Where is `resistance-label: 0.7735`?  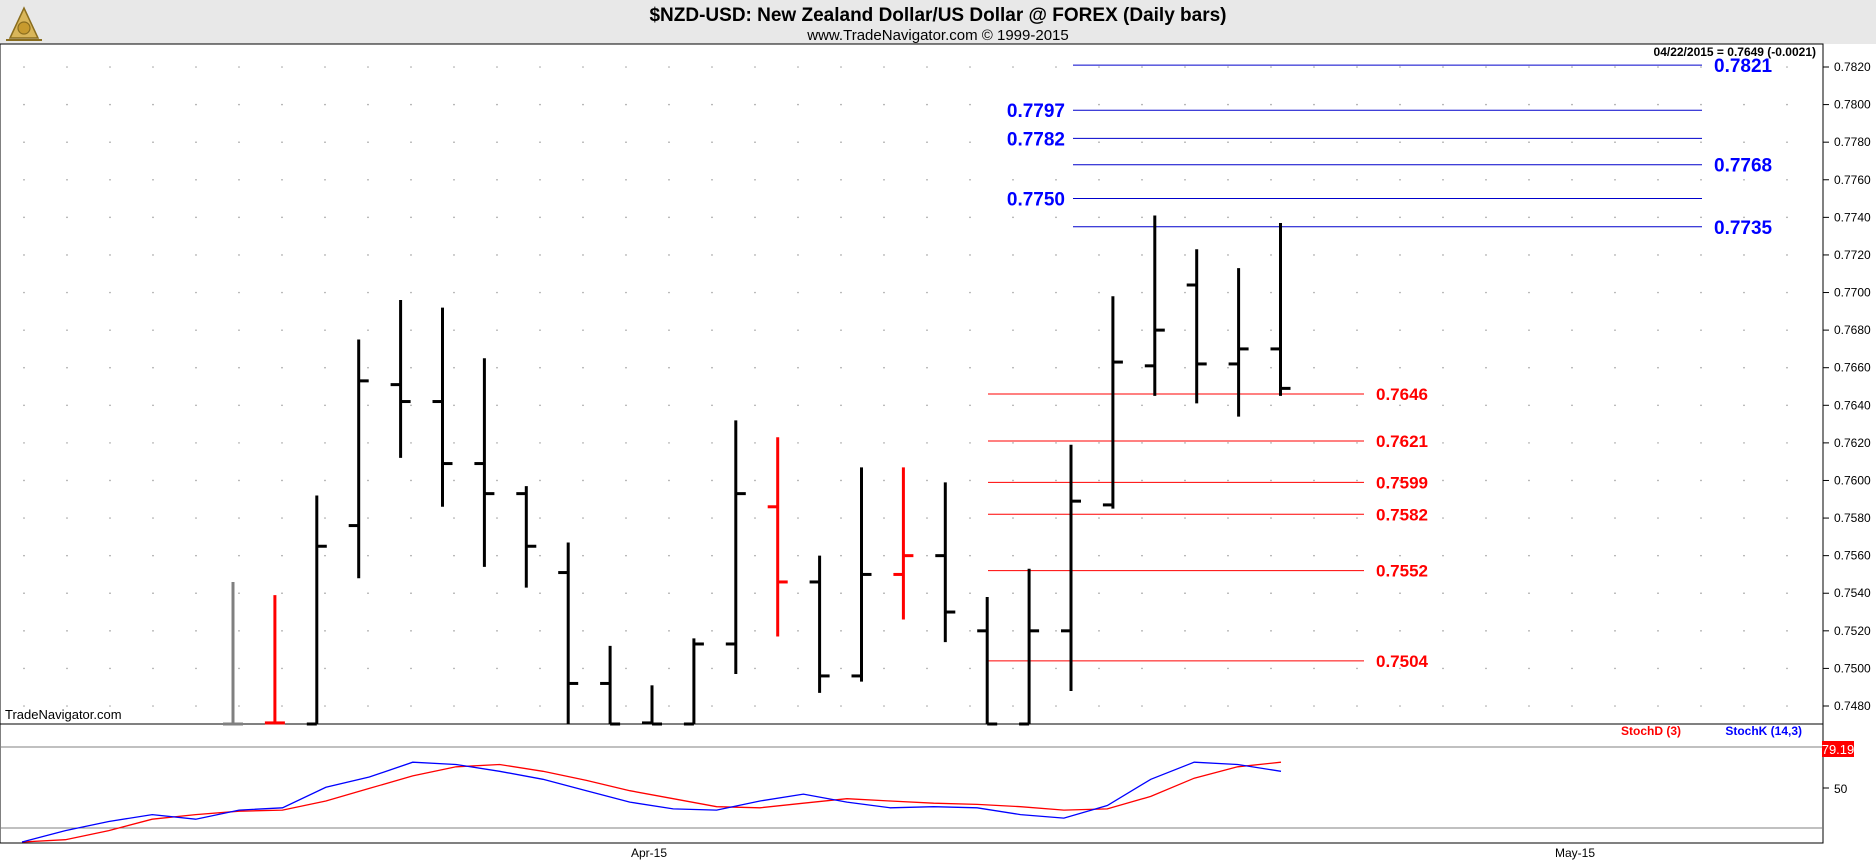 resistance-label: 0.7735 is located at coordinates (1743, 228).